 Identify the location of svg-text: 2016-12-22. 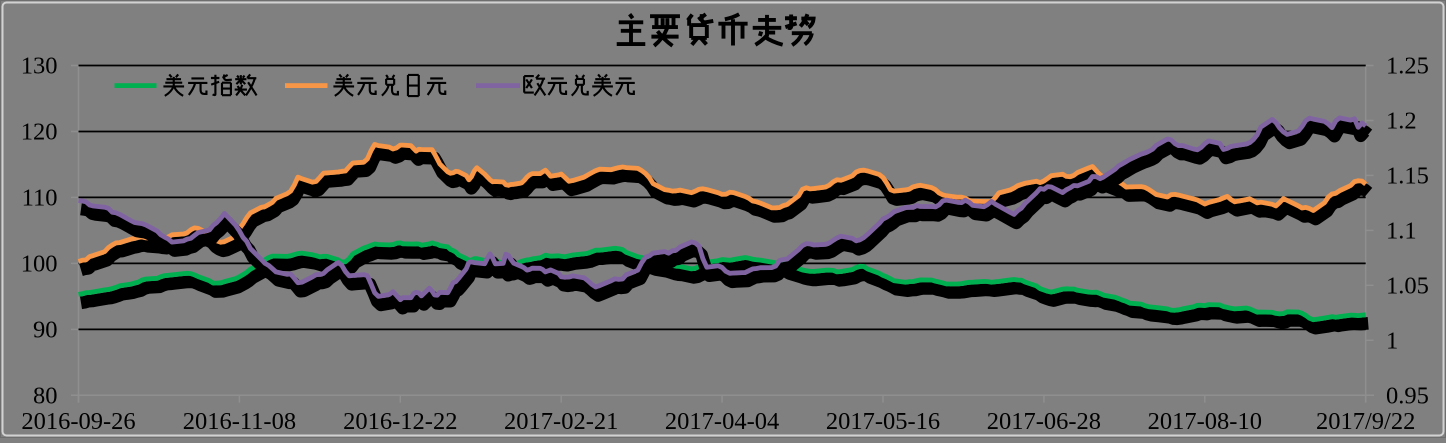
(400, 421).